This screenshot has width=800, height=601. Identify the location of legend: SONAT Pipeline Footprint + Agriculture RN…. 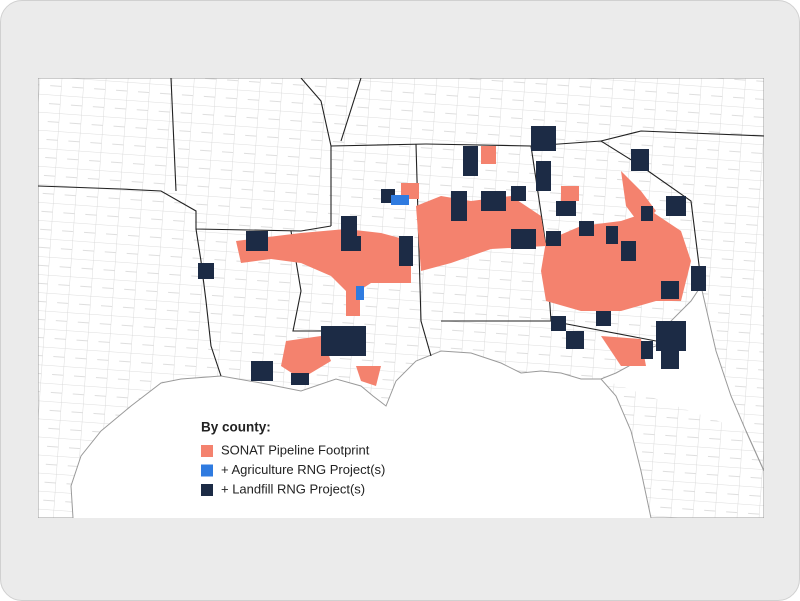
(293, 469).